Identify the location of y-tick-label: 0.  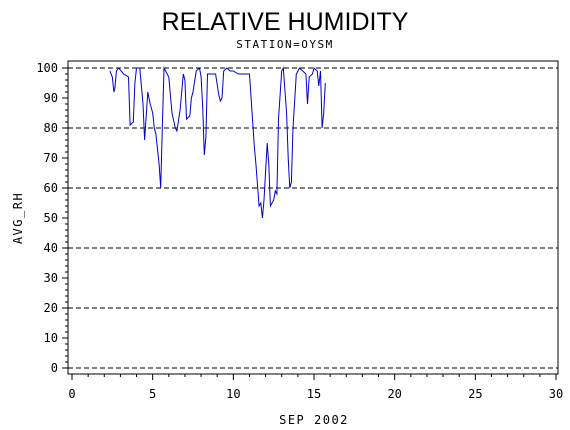
(54, 368).